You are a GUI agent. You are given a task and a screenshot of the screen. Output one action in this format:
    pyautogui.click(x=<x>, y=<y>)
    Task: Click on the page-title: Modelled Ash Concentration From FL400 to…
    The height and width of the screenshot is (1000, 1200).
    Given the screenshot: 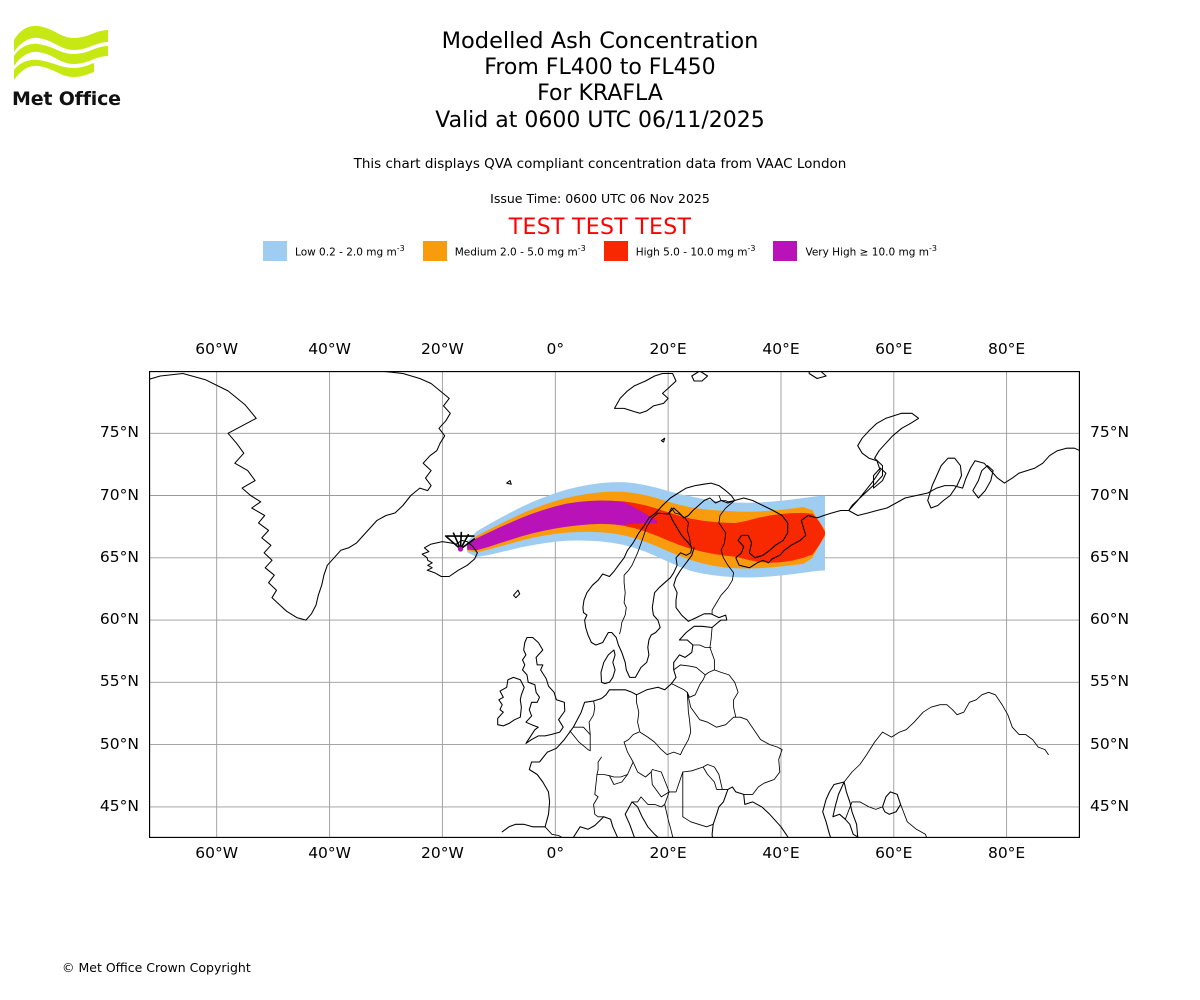 What is the action you would take?
    pyautogui.click(x=600, y=81)
    